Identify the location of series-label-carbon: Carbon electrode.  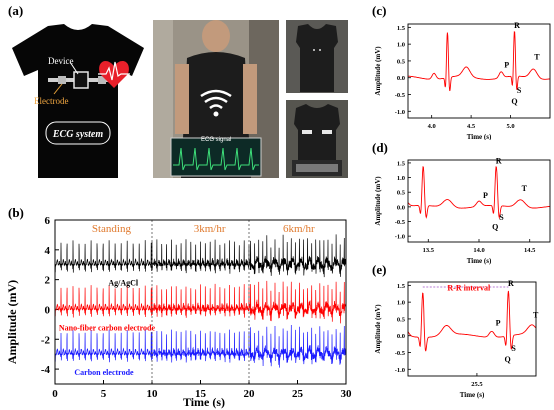
(104, 372).